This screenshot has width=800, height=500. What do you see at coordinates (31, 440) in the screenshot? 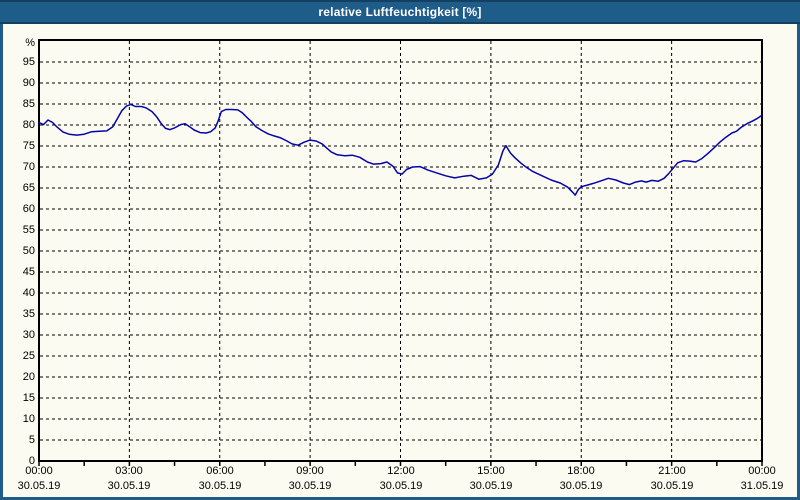
I see `y-tick-label: 5` at bounding box center [31, 440].